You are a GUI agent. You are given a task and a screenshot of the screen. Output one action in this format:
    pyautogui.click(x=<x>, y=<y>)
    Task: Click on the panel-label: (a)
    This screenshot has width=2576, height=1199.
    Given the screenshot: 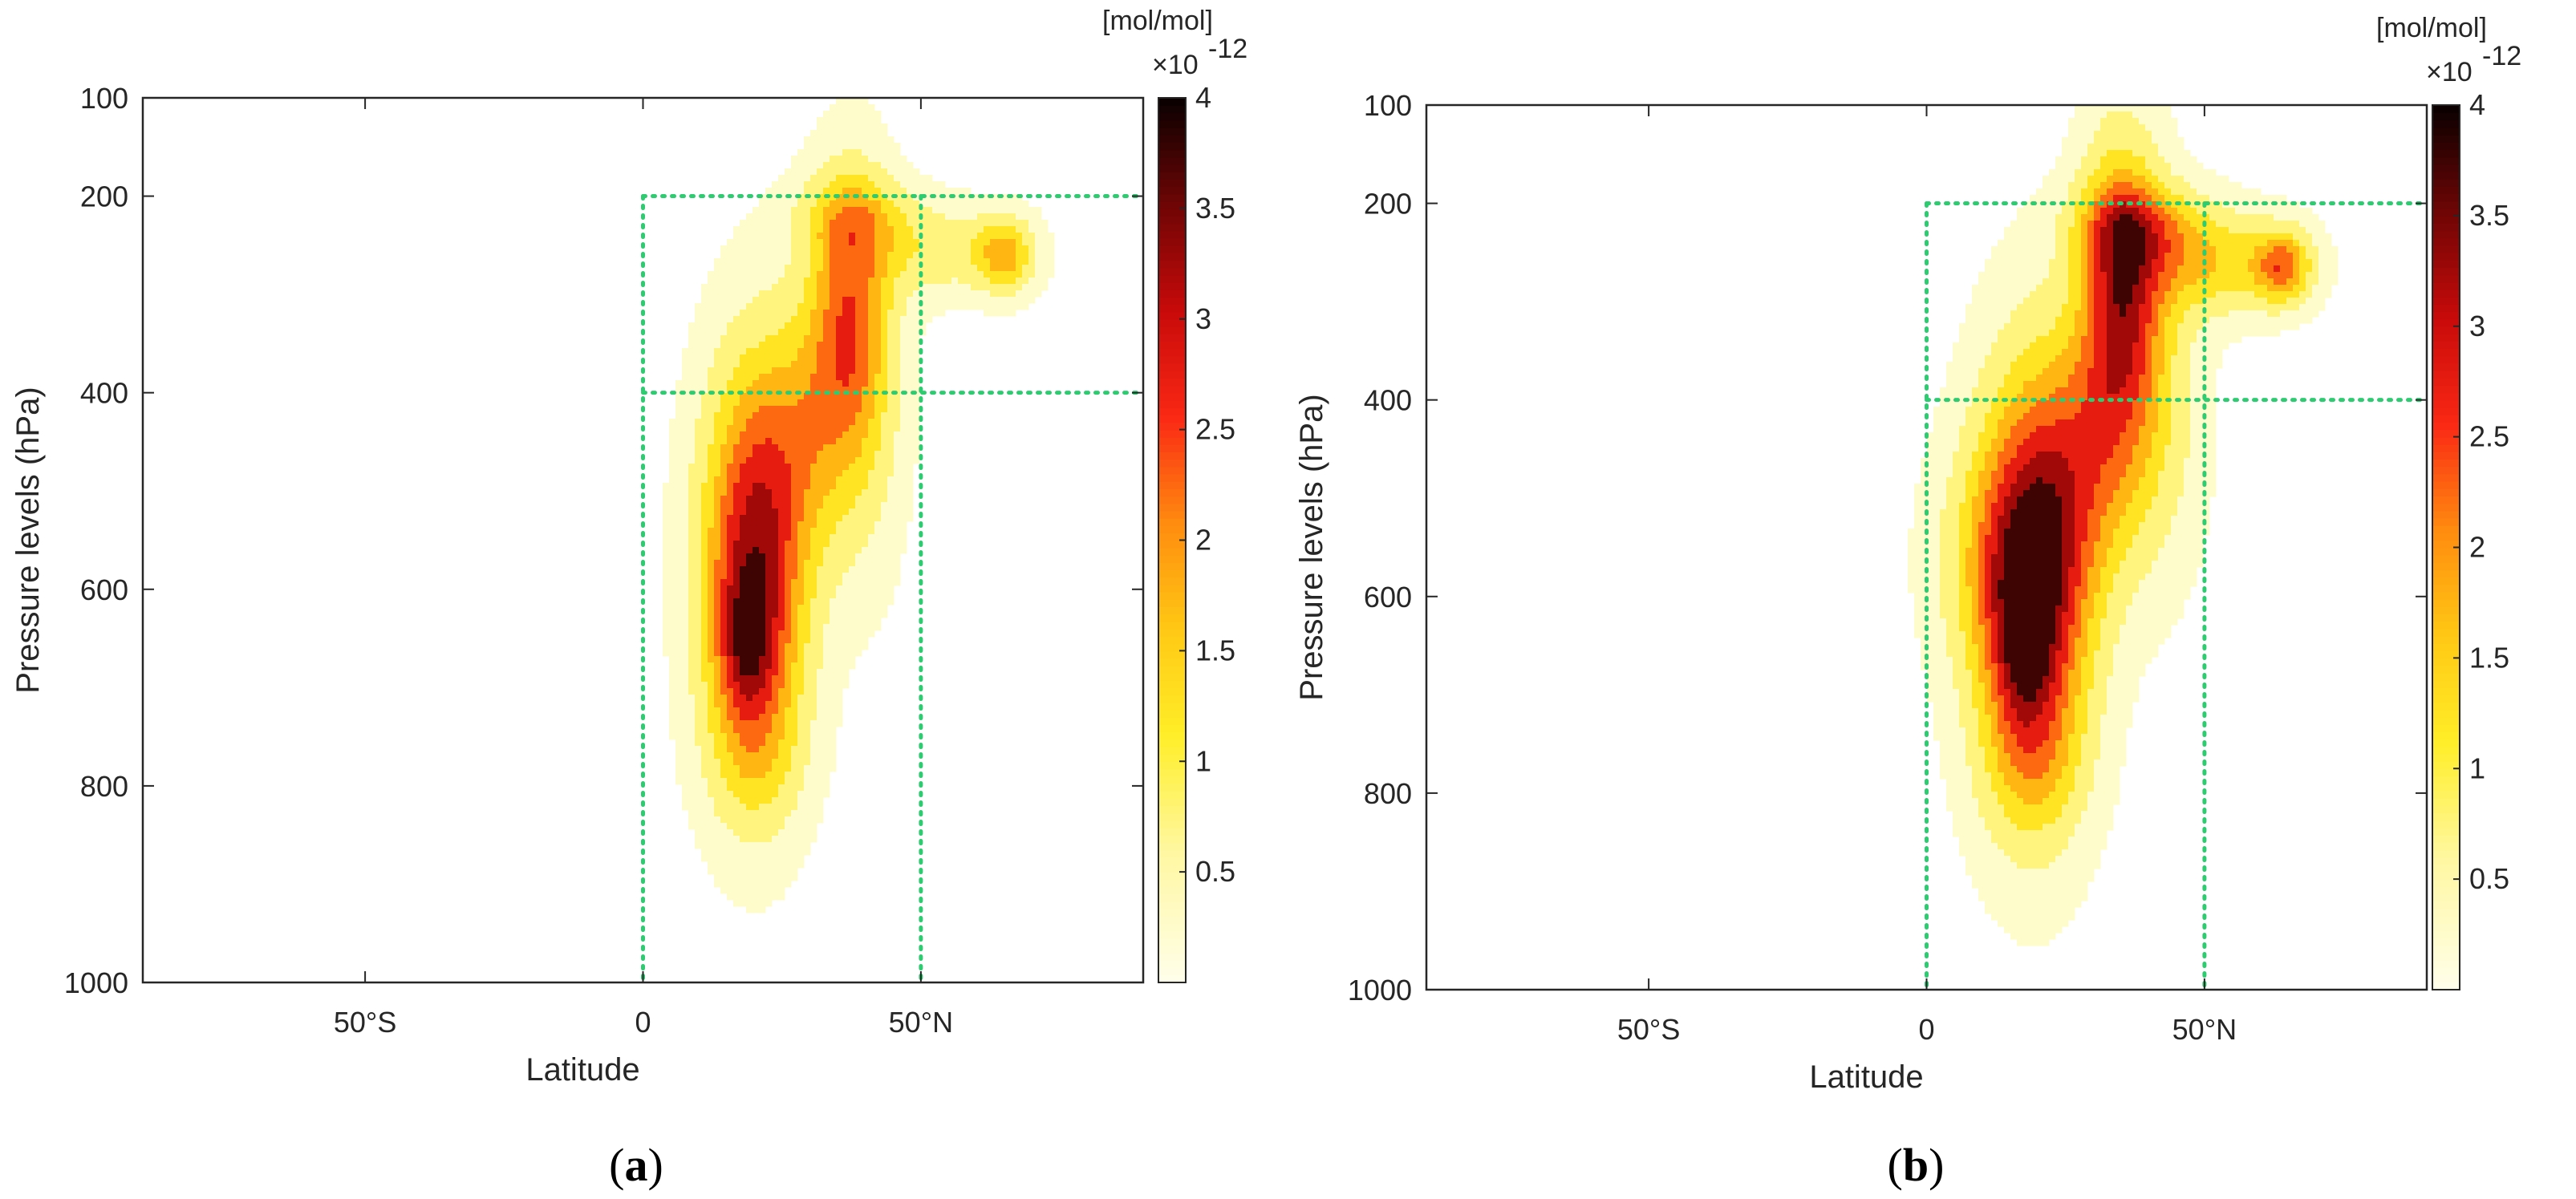 What is the action you would take?
    pyautogui.click(x=636, y=1165)
    